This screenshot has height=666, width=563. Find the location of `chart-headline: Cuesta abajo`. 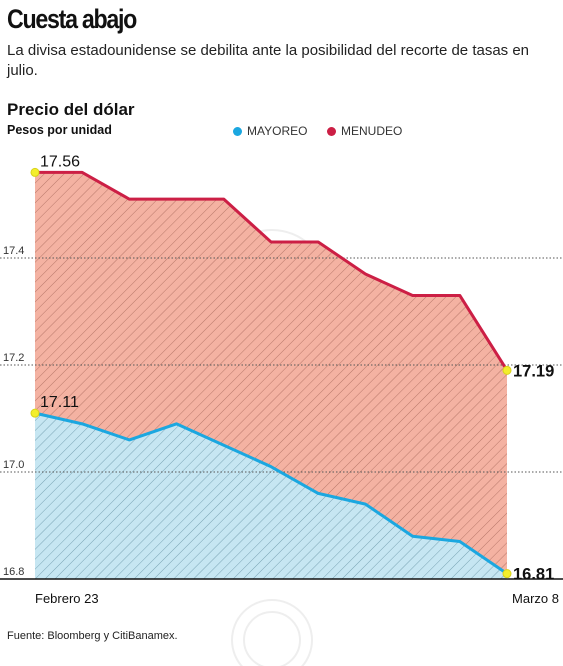

chart-headline: Cuesta abajo is located at coordinates (72, 19).